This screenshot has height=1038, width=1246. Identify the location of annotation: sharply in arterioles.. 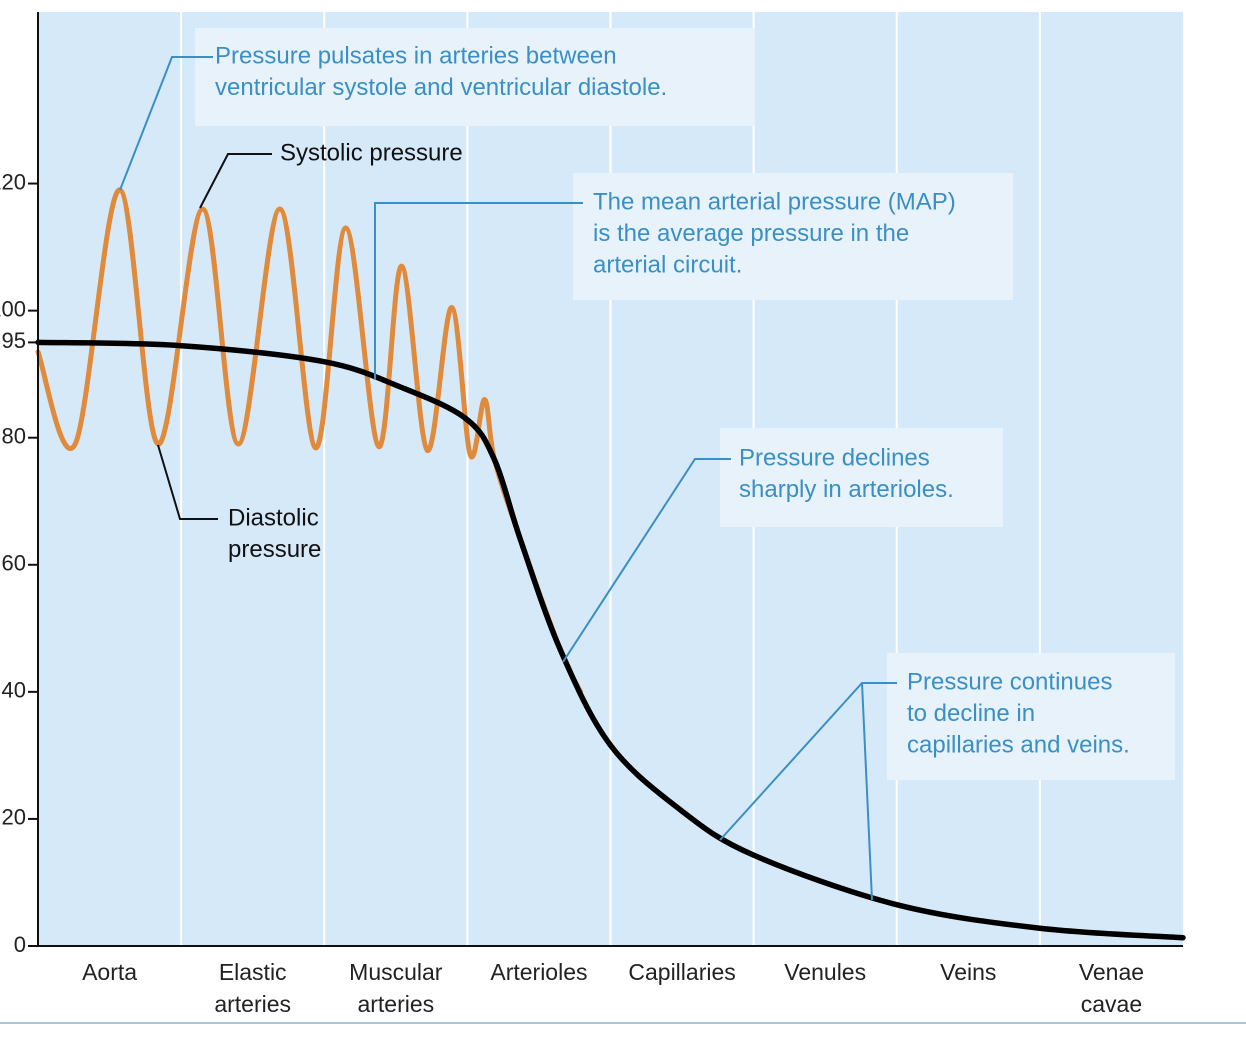
(846, 489).